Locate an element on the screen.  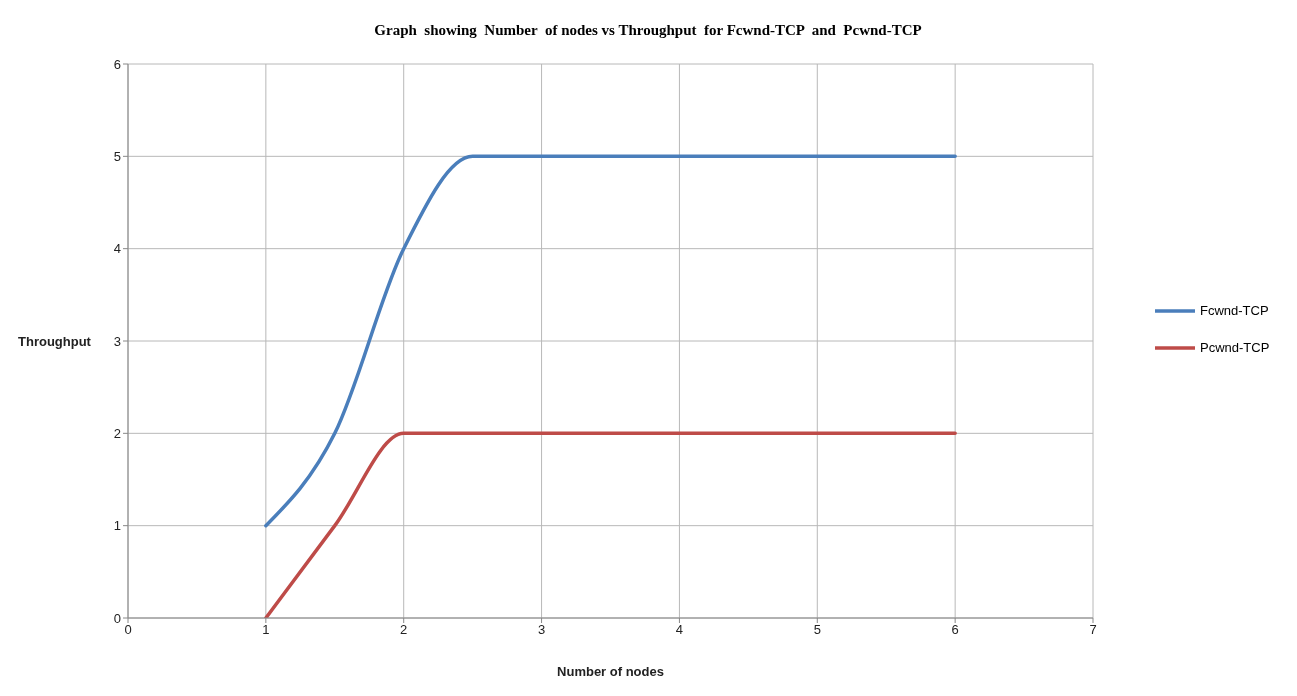
x-tick-label: 0 is located at coordinates (128, 630).